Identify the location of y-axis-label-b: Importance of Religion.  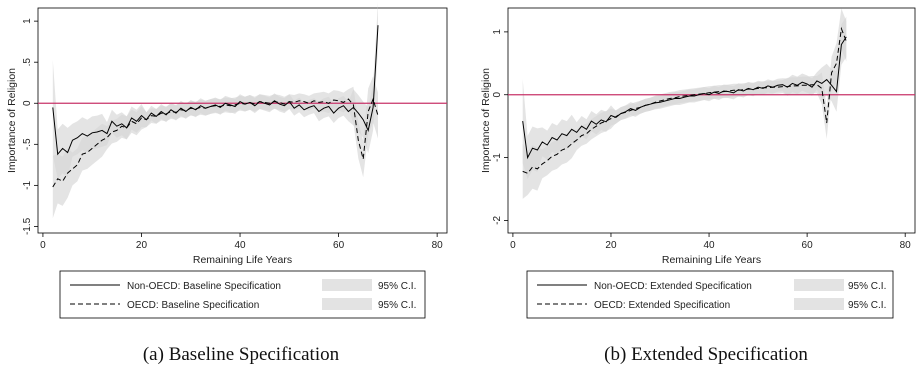
(486, 120).